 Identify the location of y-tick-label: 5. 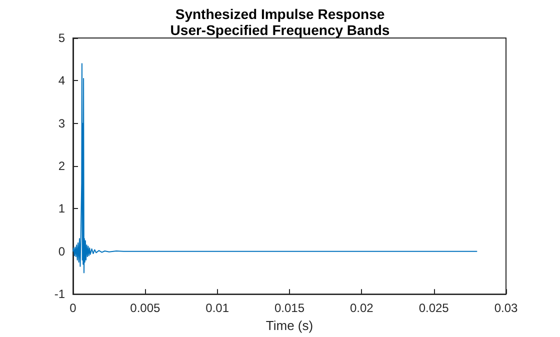
(62, 38).